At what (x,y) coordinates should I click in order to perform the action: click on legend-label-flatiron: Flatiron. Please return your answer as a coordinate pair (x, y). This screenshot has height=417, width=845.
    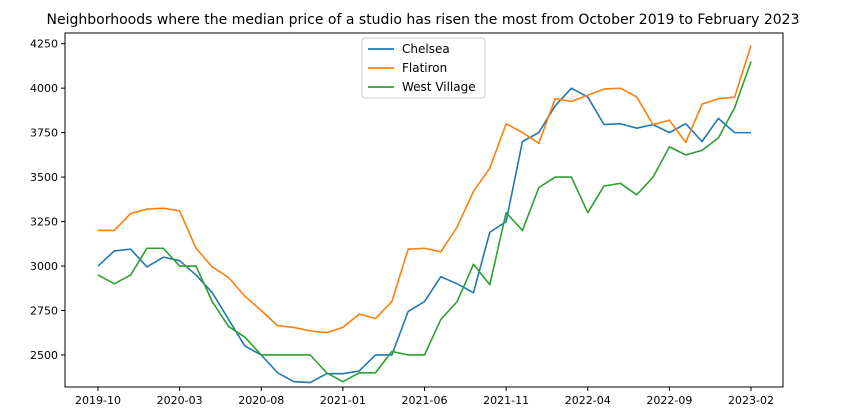
    Looking at the image, I should click on (424, 68).